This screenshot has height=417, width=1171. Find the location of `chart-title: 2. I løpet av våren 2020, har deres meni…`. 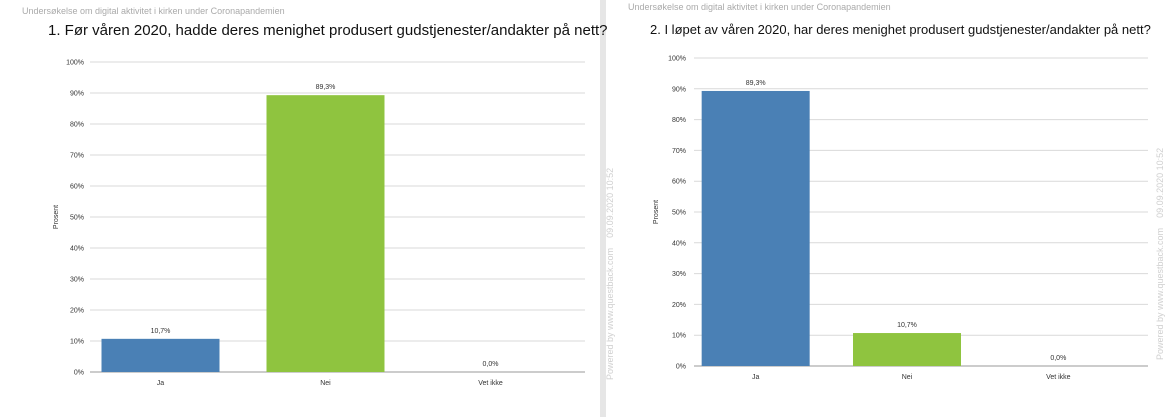

chart-title: 2. I løpet av våren 2020, har deres meni… is located at coordinates (900, 29).